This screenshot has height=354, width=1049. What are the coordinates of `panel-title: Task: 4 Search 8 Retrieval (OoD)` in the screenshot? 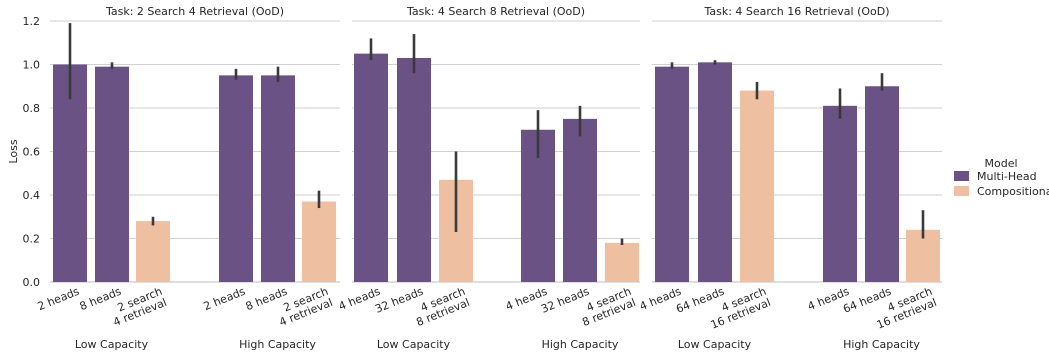 It's located at (495, 11).